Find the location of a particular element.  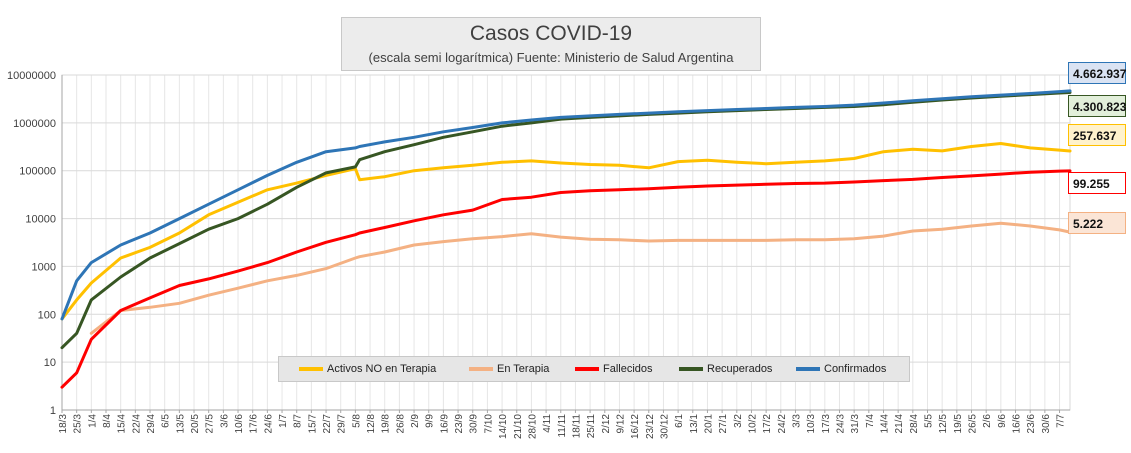

x-tick-label: 4/11 is located at coordinates (547, 423).